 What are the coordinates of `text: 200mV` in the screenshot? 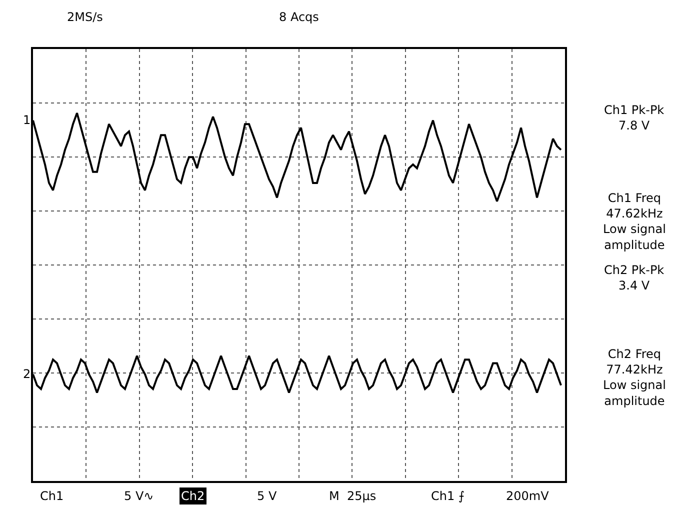 It's located at (528, 496).